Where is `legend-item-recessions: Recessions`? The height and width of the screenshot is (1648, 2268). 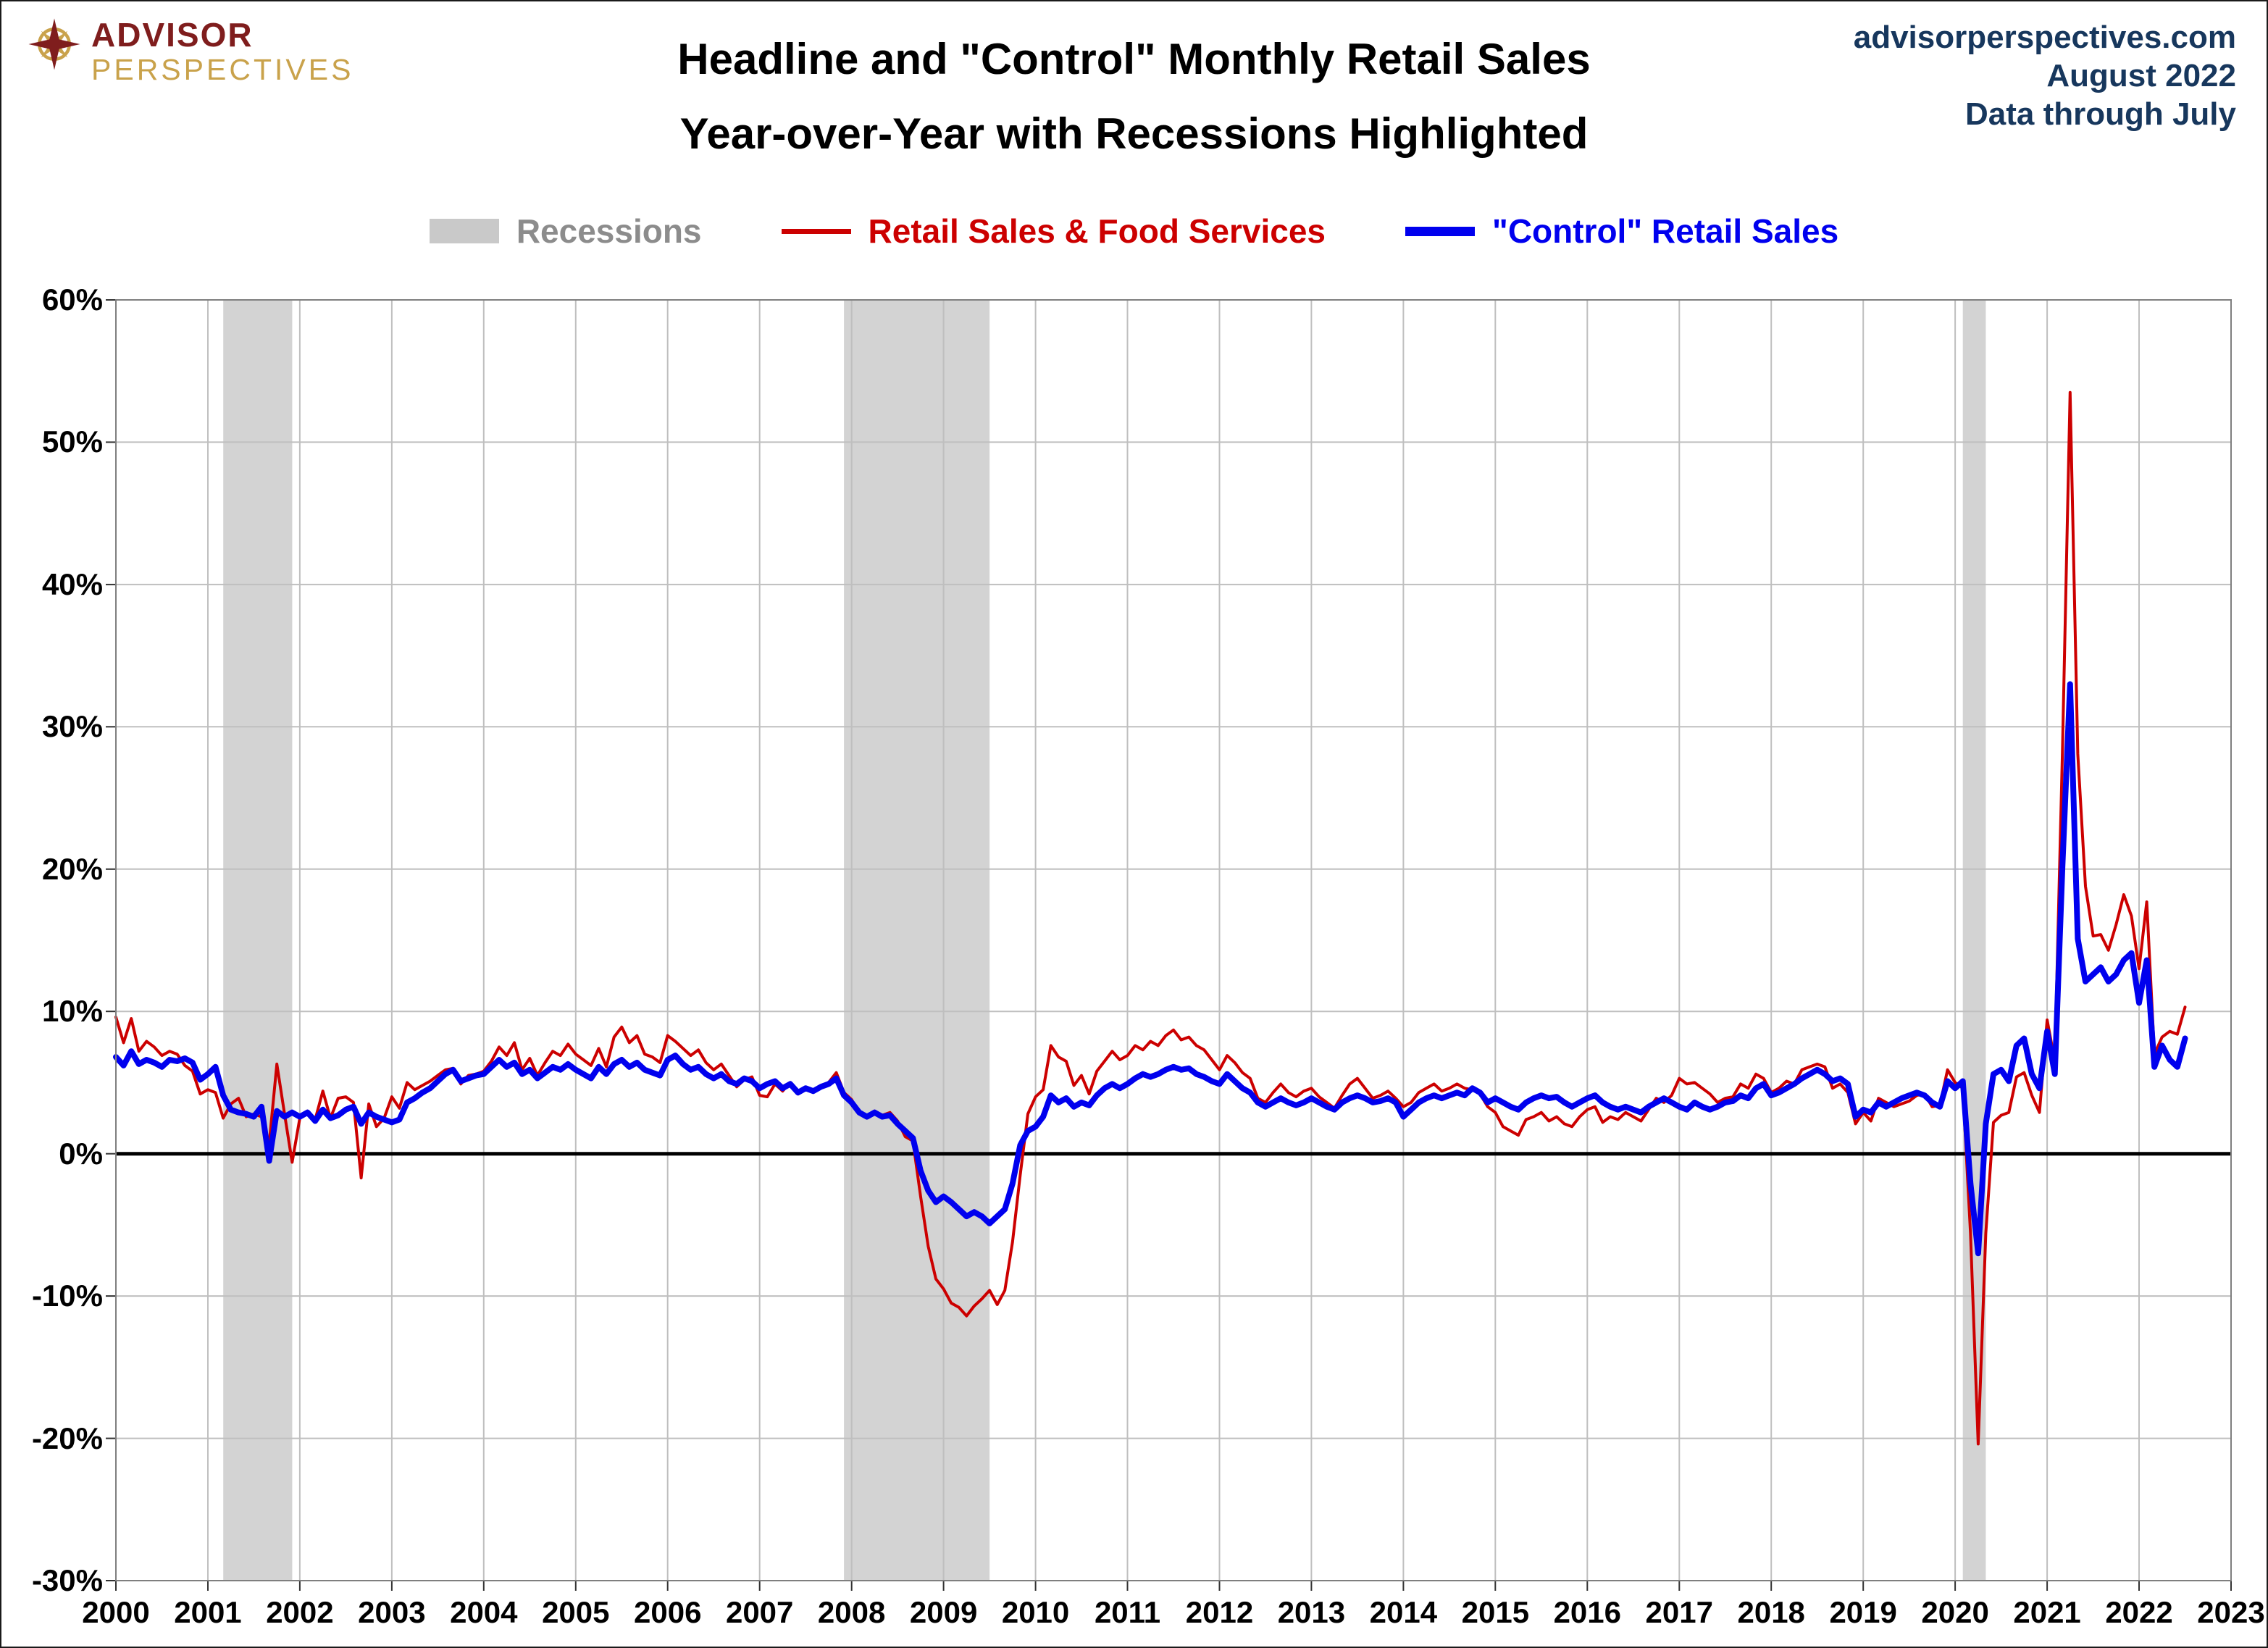 legend-item-recessions: Recessions is located at coordinates (565, 231).